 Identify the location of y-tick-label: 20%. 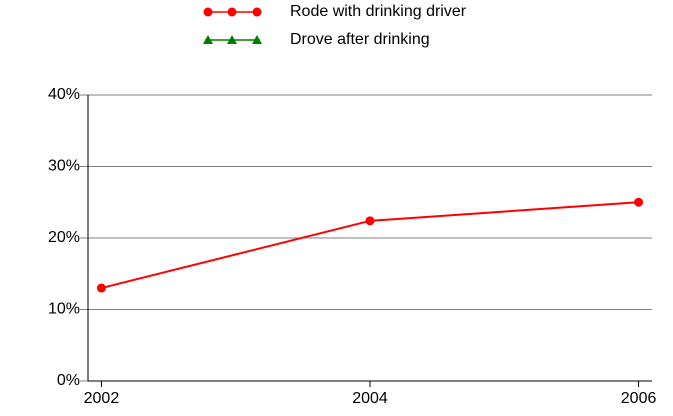
(64, 237).